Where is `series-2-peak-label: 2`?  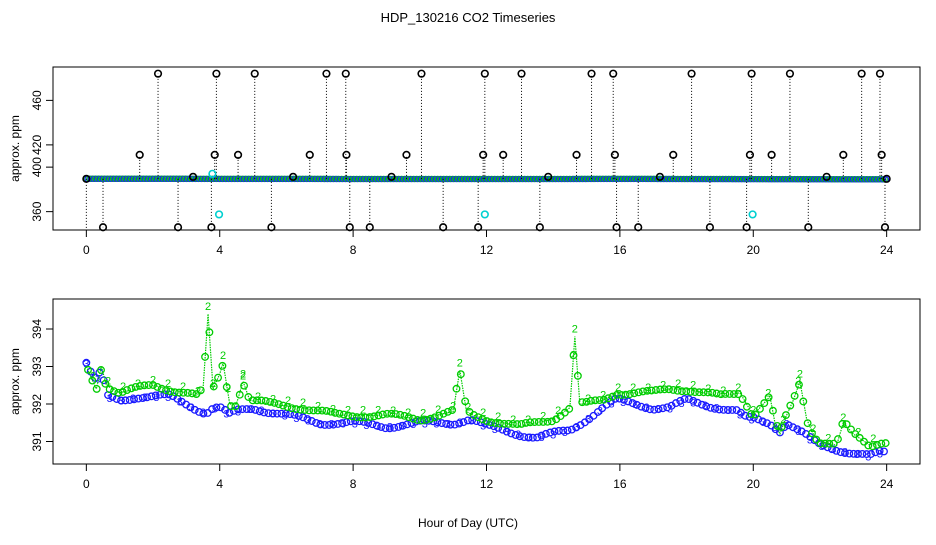
series-2-peak-label: 2 is located at coordinates (208, 307).